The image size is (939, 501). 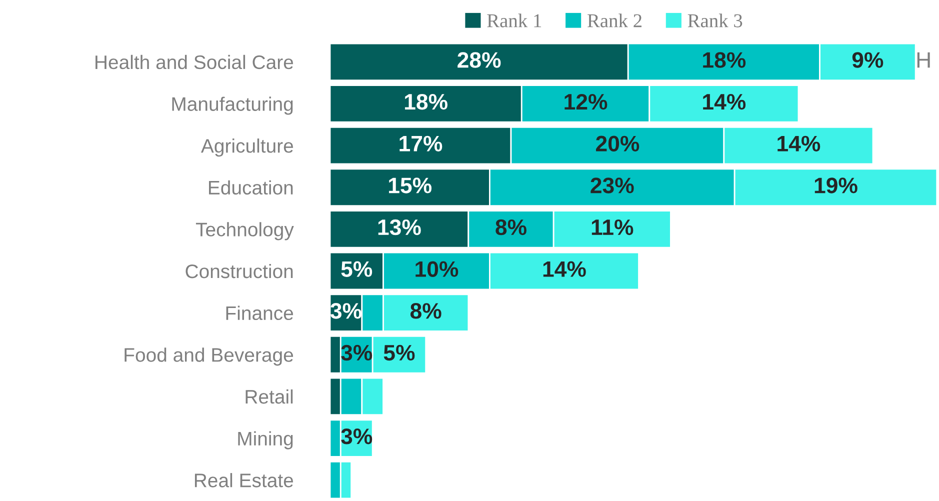 What do you see at coordinates (239, 271) in the screenshot?
I see `y-tick-label: Construction` at bounding box center [239, 271].